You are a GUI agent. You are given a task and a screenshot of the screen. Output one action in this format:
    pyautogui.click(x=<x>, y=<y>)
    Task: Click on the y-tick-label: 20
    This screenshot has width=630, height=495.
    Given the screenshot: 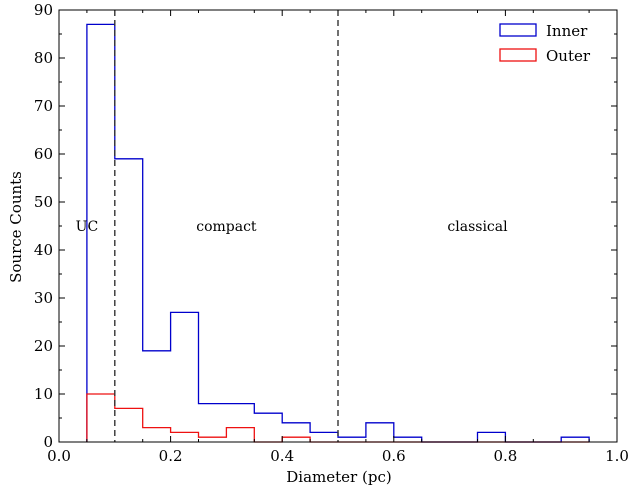 What is the action you would take?
    pyautogui.click(x=43, y=346)
    